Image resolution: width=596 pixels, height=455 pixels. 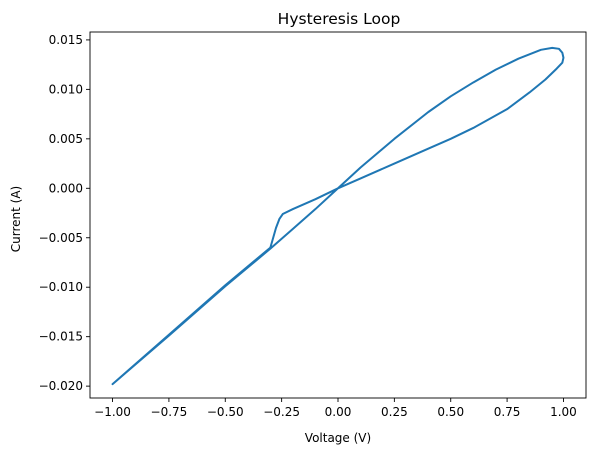 What do you see at coordinates (338, 438) in the screenshot?
I see `x-axis-label: Voltage (V)` at bounding box center [338, 438].